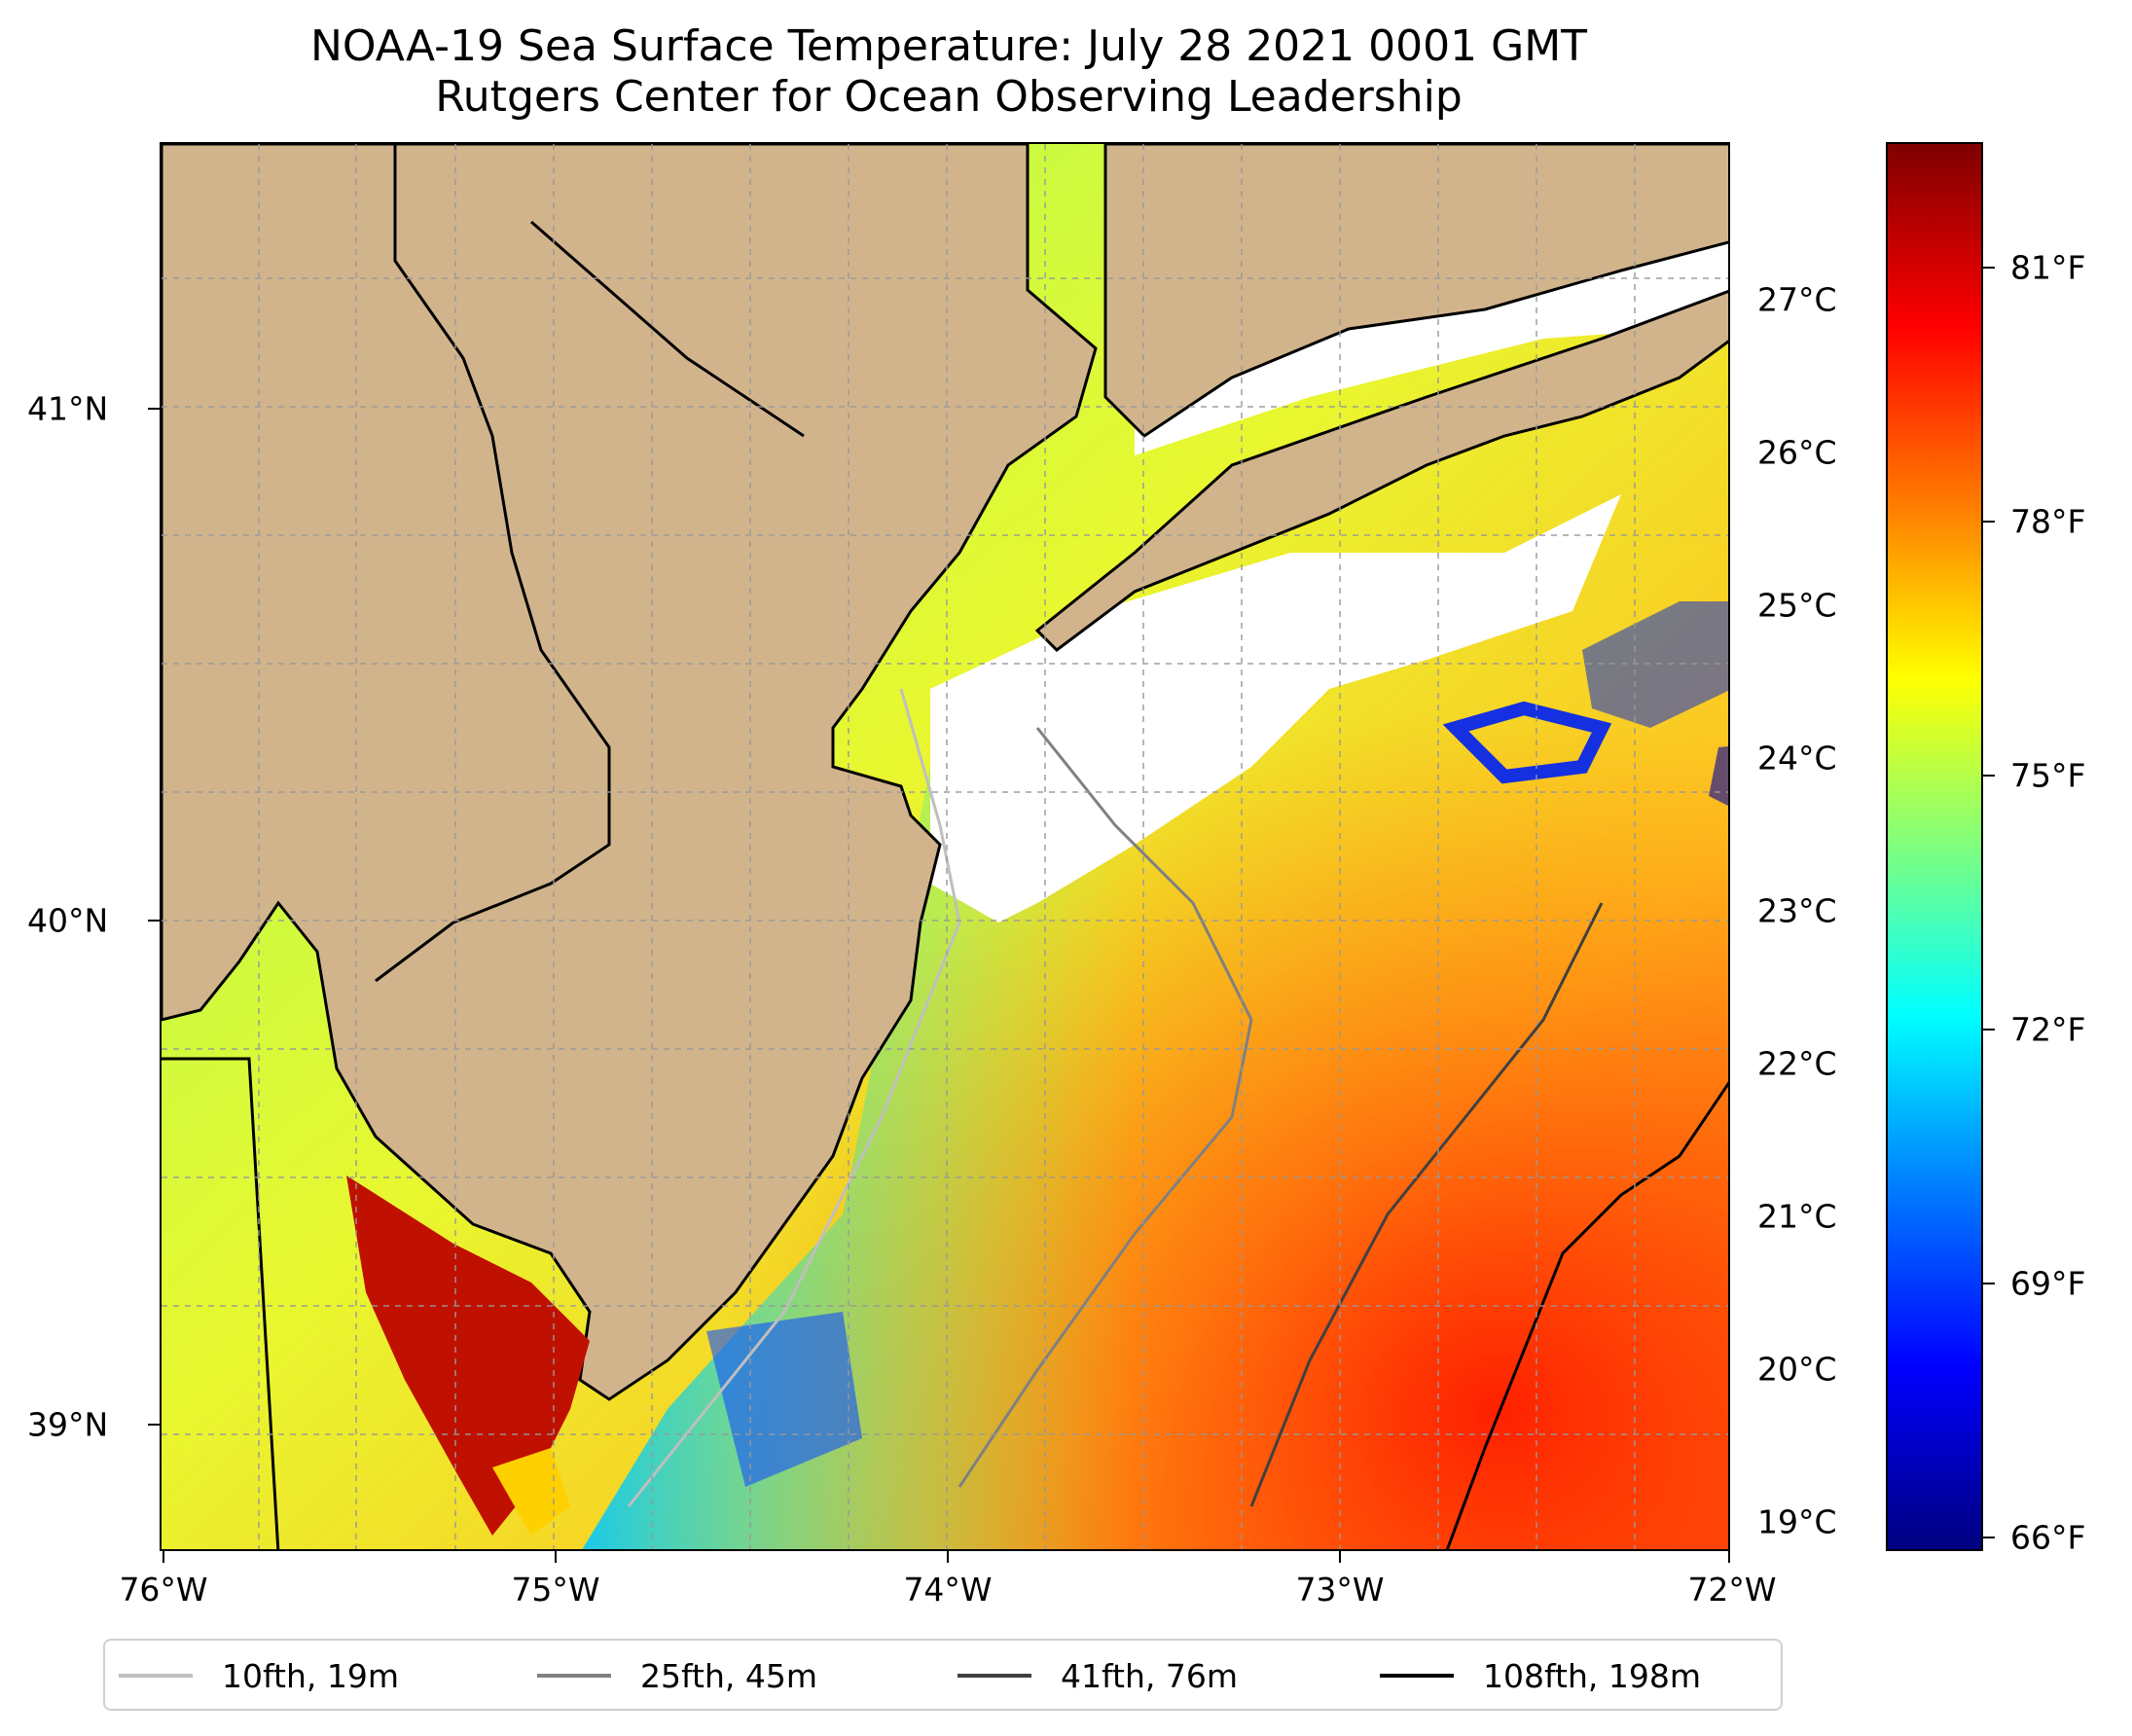  I want to click on celsius-label: 26°C, so click(1797, 453).